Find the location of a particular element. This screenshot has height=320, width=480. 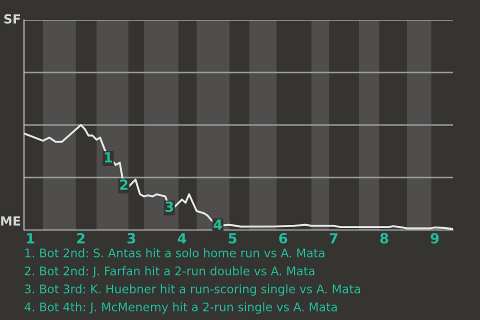

text: ME is located at coordinates (10, 221).